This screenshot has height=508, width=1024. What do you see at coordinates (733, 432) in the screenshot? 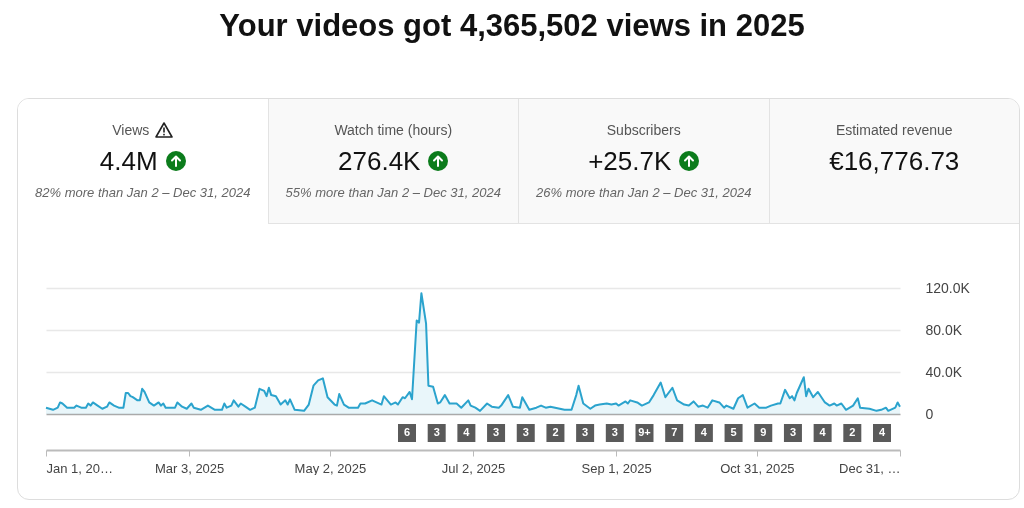
I see `text: 5` at bounding box center [733, 432].